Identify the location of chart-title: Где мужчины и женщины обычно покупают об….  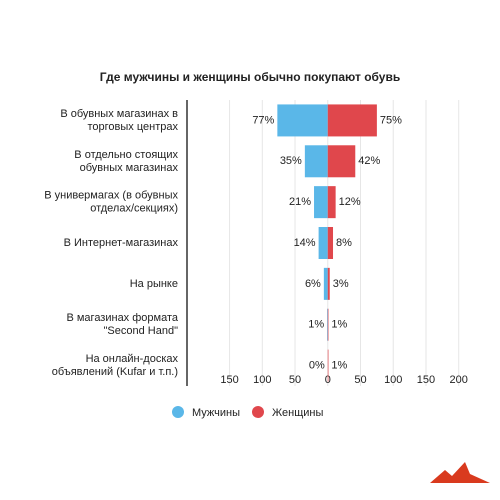
(250, 77).